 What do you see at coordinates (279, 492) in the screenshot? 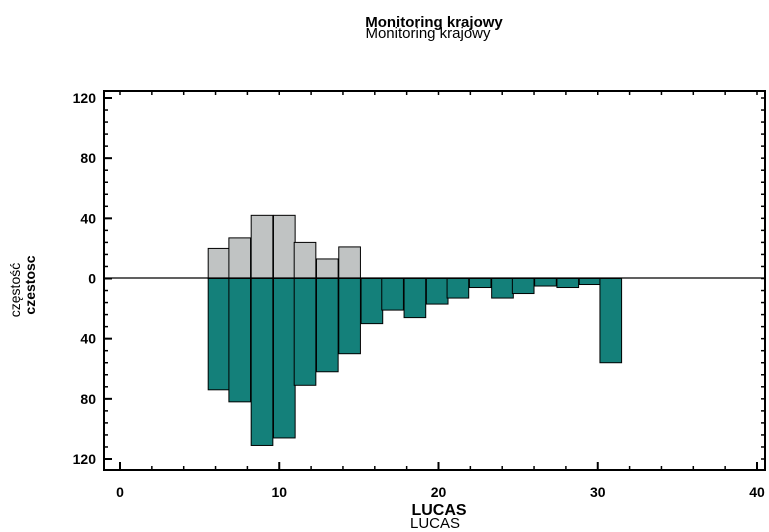
I see `x-tick-label: 10` at bounding box center [279, 492].